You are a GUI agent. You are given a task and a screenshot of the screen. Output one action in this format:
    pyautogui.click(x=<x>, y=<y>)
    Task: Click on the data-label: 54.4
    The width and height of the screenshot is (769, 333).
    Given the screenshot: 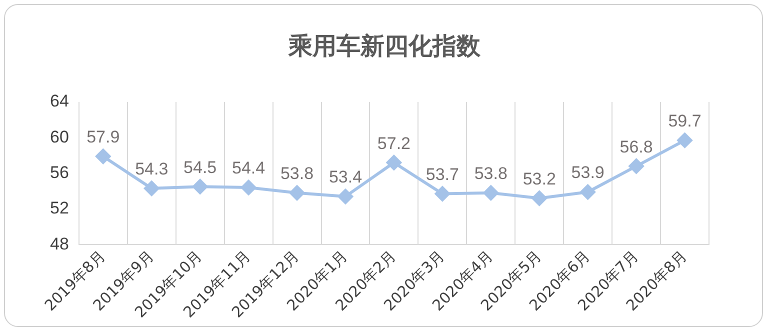 What is the action you would take?
    pyautogui.click(x=249, y=168)
    